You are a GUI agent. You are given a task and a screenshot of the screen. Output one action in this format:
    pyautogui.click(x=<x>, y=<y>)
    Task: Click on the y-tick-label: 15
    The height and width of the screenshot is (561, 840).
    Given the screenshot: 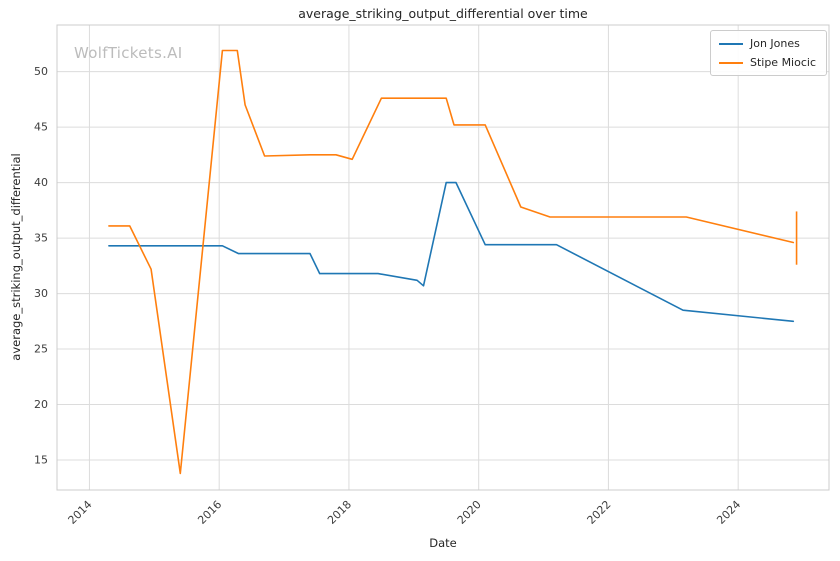 What is the action you would take?
    pyautogui.click(x=41, y=460)
    